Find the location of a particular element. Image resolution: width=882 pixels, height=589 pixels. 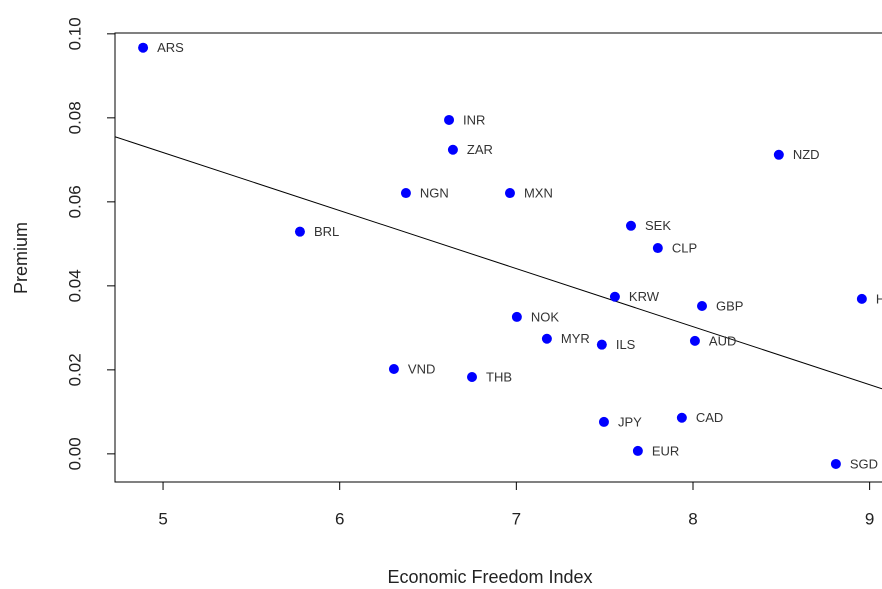

point-label: NZD is located at coordinates (806, 154).